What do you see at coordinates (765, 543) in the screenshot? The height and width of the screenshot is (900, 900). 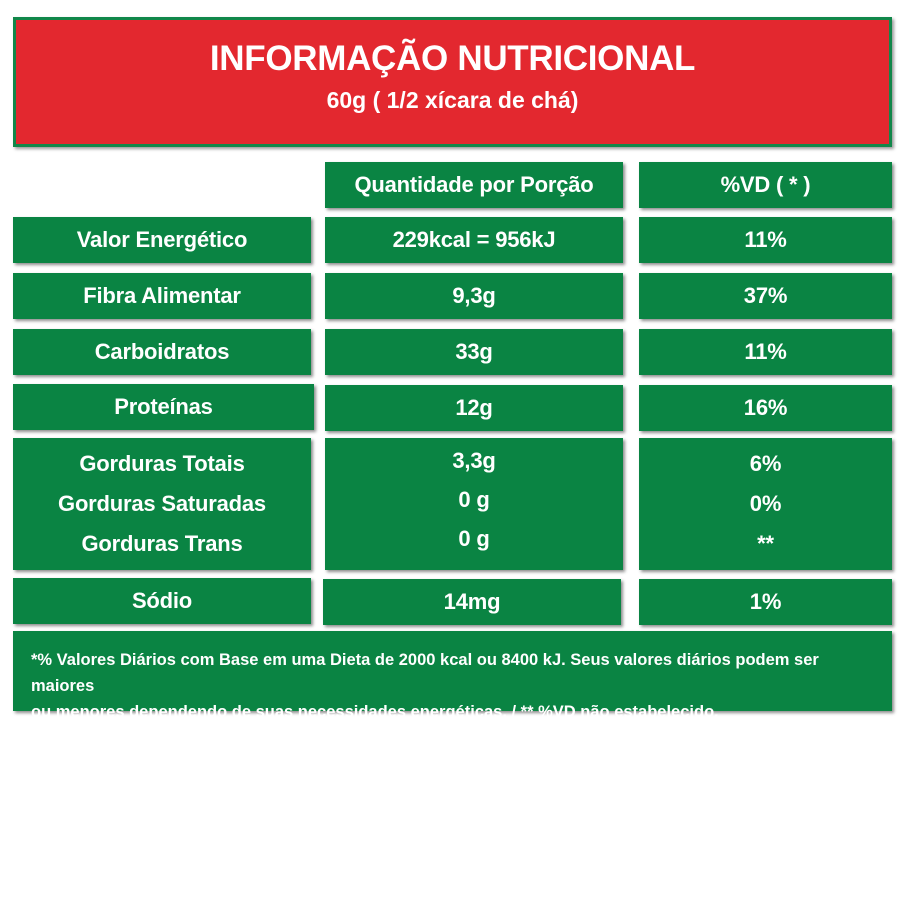 I see `fat-dv-trans: **` at bounding box center [765, 543].